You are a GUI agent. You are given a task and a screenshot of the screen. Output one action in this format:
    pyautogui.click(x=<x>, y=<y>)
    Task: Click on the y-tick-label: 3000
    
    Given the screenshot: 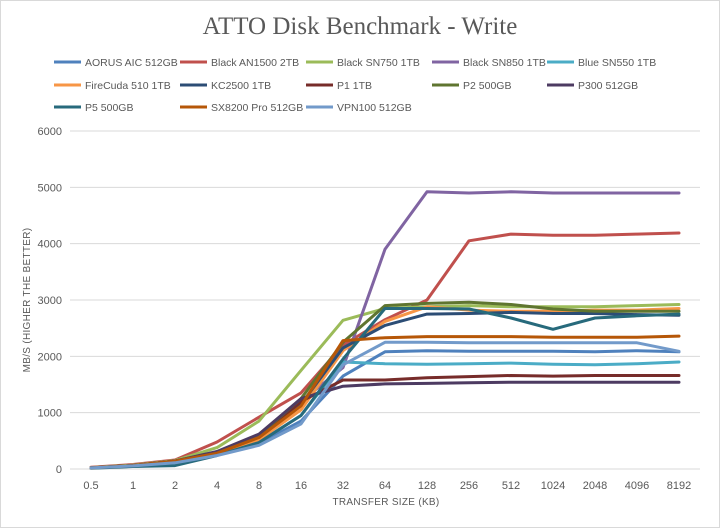 What is the action you would take?
    pyautogui.click(x=50, y=301)
    